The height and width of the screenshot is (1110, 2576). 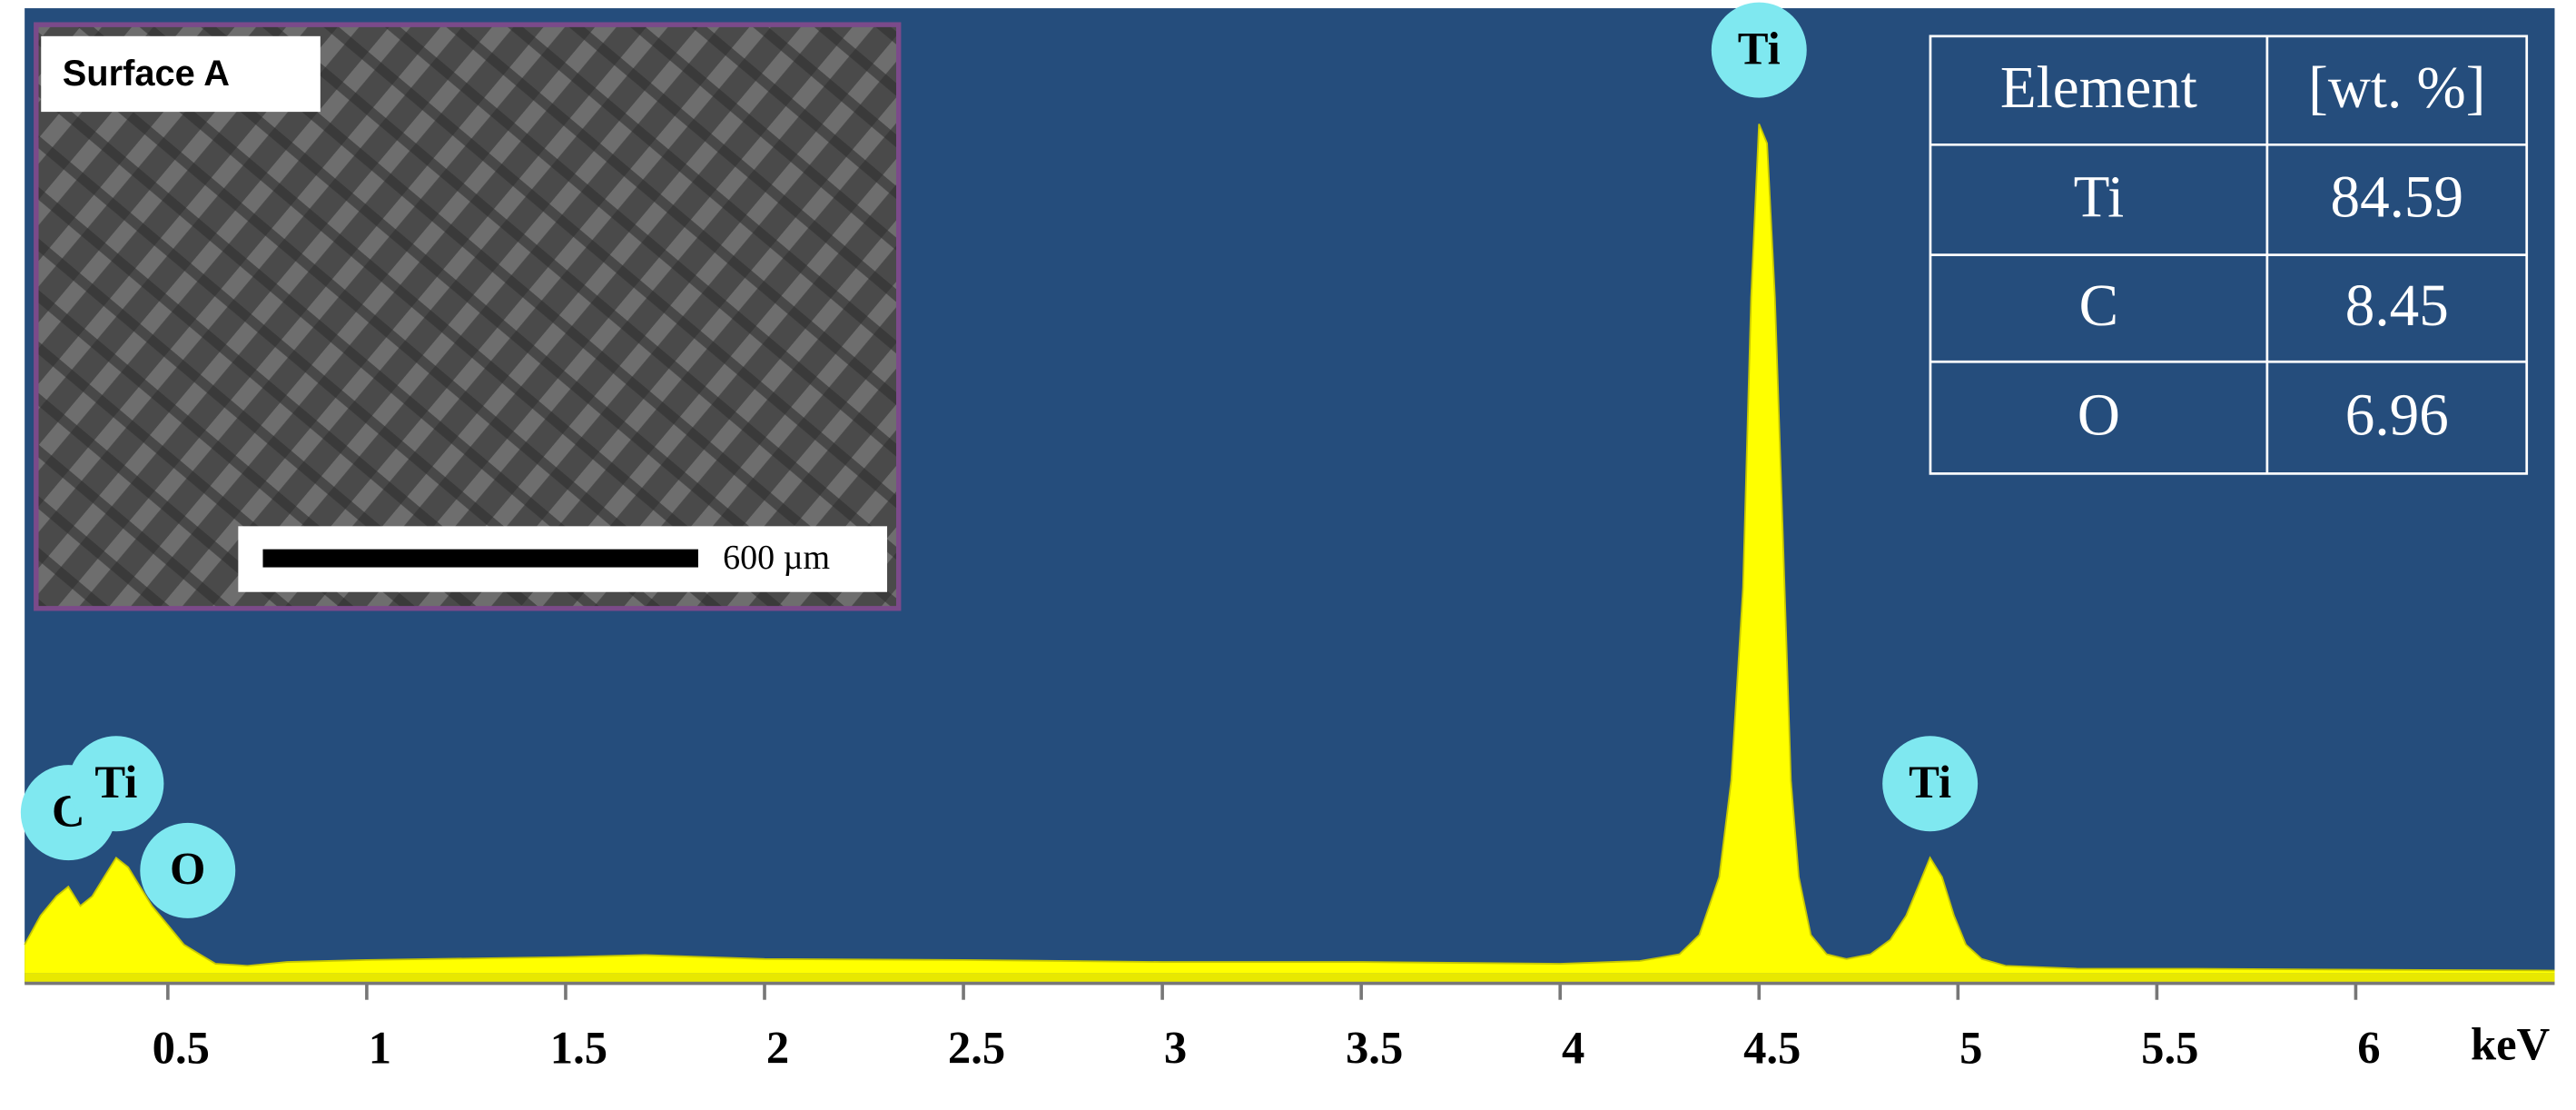 What do you see at coordinates (1374, 1048) in the screenshot?
I see `x-tick-label: 3.5` at bounding box center [1374, 1048].